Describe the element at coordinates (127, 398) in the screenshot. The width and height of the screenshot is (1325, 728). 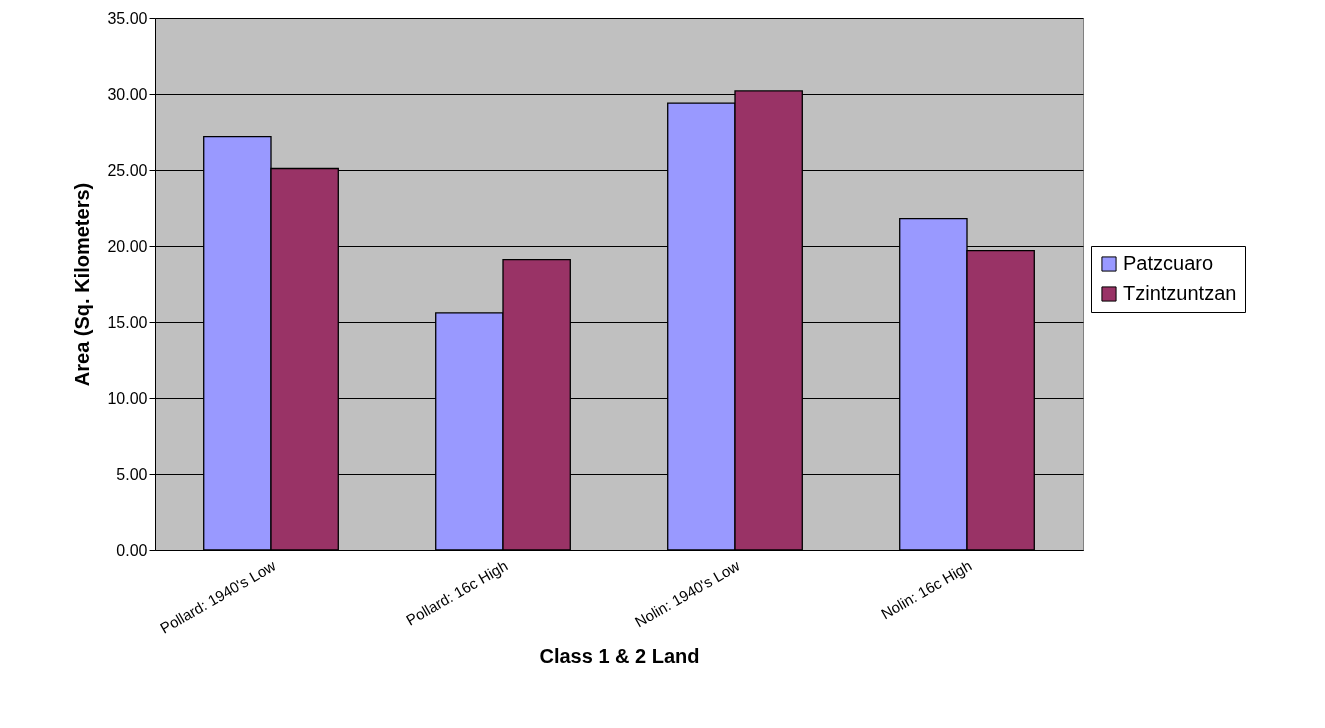
I see `y-tick-label: 10.00` at that location.